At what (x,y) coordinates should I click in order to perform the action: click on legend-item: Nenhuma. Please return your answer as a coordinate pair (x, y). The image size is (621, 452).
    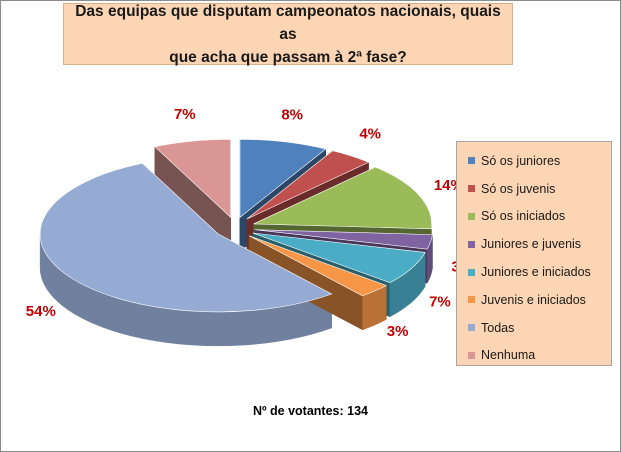
    Looking at the image, I should click on (534, 356).